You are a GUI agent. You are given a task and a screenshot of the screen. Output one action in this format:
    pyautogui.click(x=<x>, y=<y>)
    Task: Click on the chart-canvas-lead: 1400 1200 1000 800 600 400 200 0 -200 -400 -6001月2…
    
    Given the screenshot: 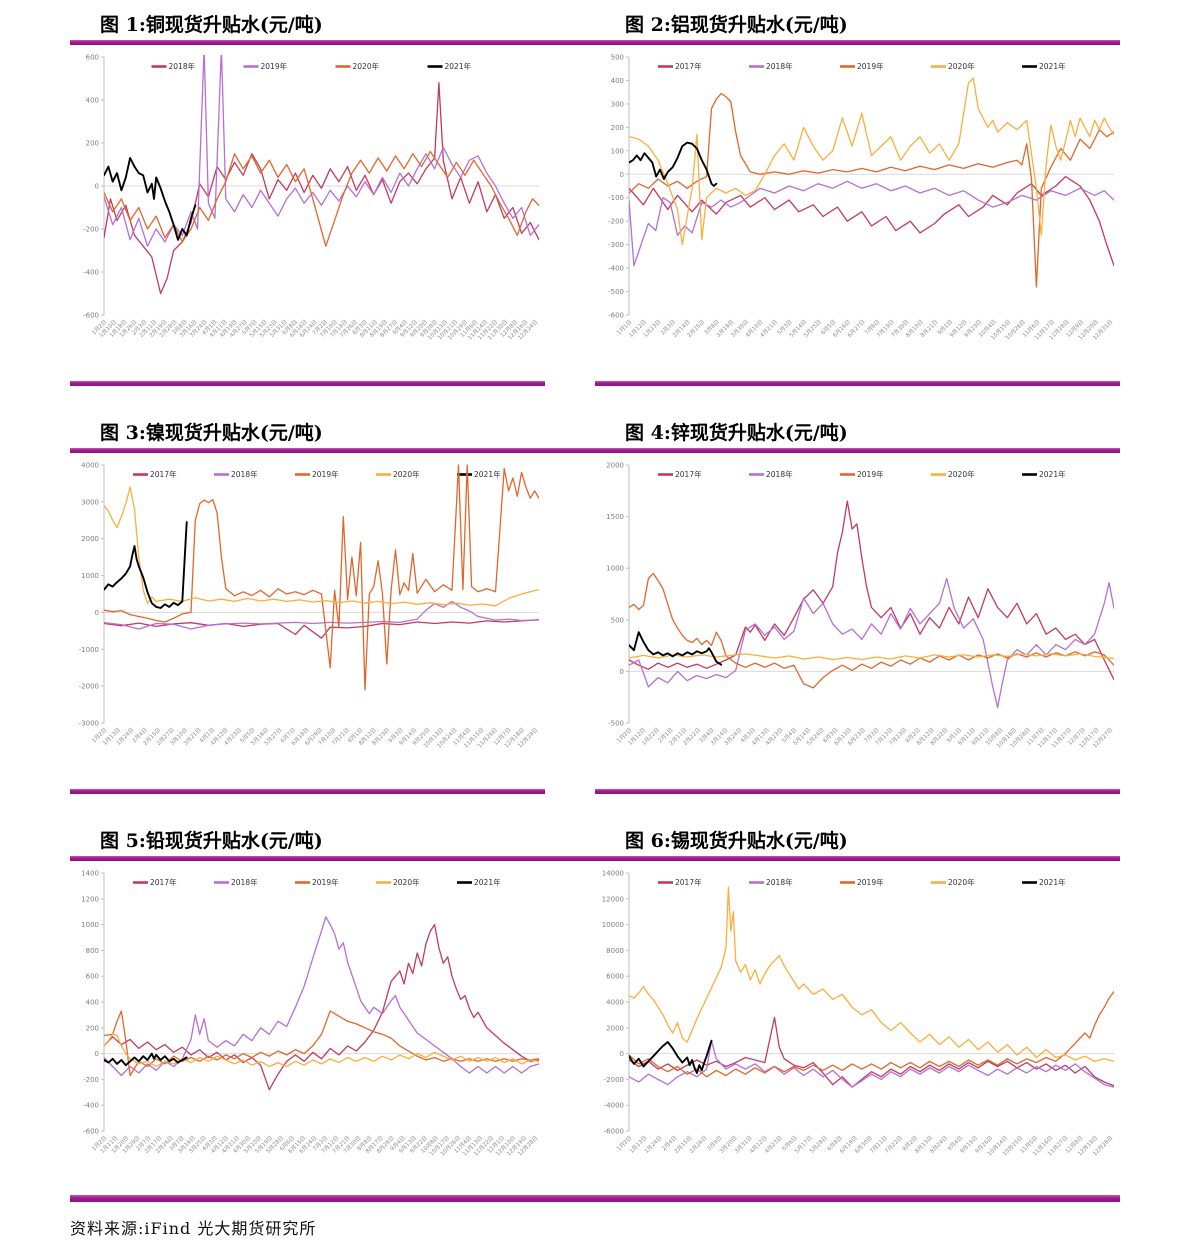 What is the action you would take?
    pyautogui.click(x=310, y=1014)
    